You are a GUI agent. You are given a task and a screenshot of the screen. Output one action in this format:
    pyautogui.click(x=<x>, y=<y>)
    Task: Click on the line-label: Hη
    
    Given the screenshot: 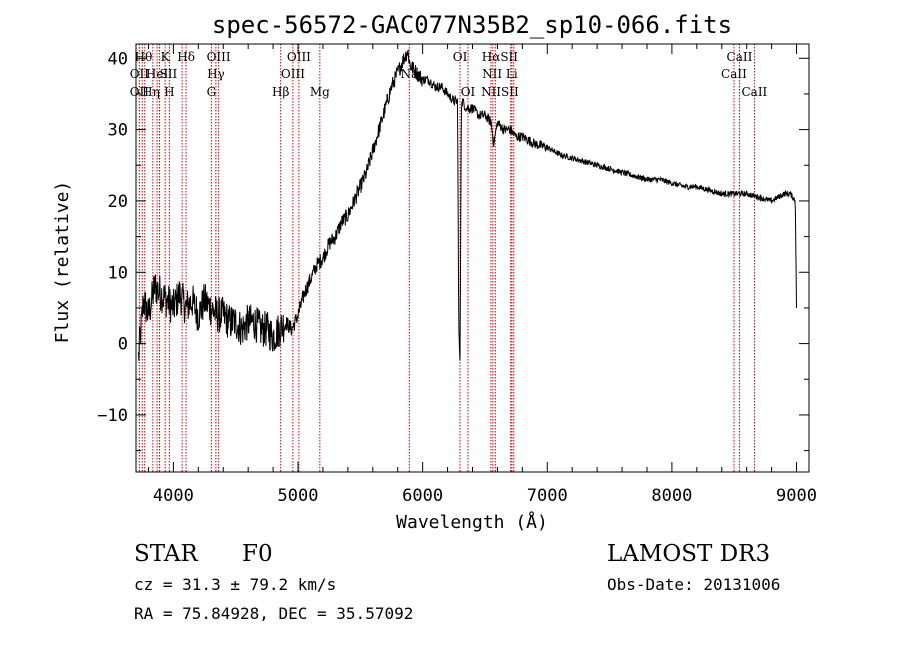 What is the action you would take?
    pyautogui.click(x=151, y=92)
    